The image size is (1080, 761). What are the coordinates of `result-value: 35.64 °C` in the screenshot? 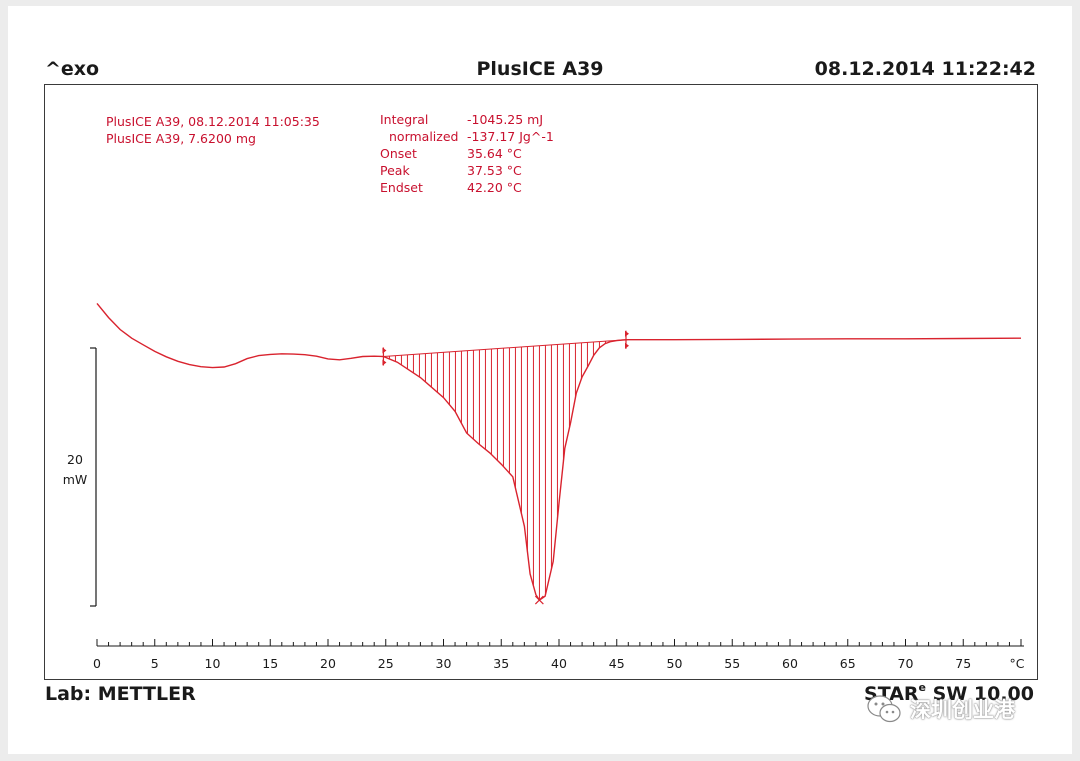 It's located at (494, 153).